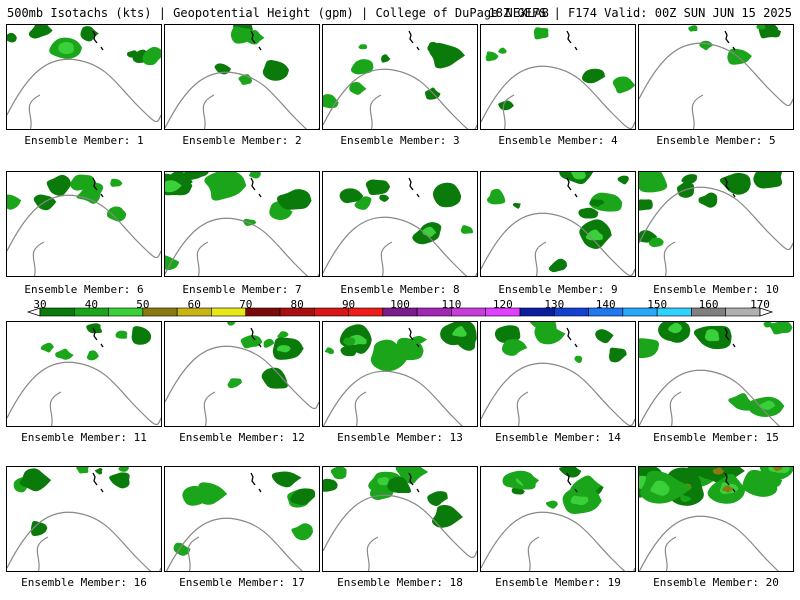 Image resolution: width=800 pixels, height=600 pixels. Describe the element at coordinates (400, 437) in the screenshot. I see `ensemble-member-label: Ensemble Member: 13` at that location.